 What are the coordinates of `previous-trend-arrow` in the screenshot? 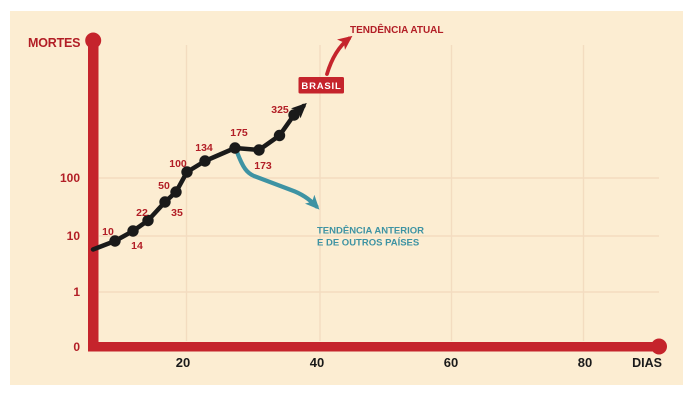 It's located at (277, 179).